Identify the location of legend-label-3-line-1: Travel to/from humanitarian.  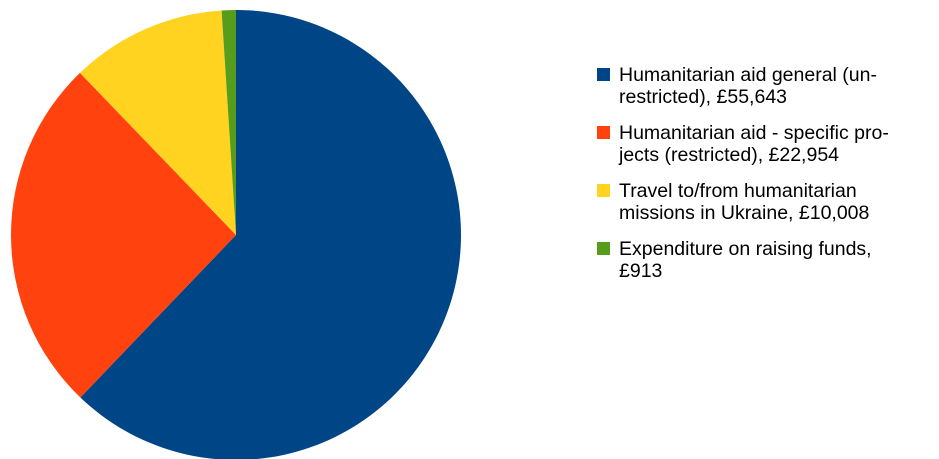
(738, 191).